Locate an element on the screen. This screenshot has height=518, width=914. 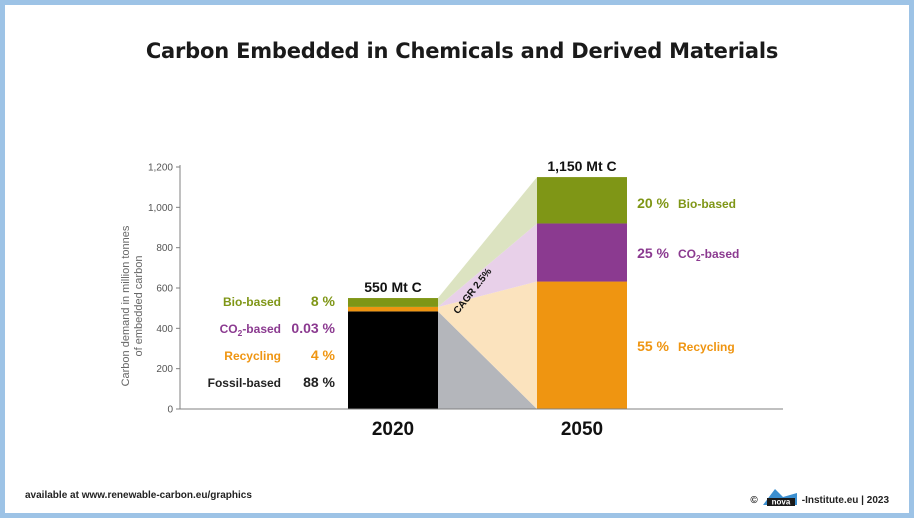
label-2020-name: CO2-based is located at coordinates (250, 330).